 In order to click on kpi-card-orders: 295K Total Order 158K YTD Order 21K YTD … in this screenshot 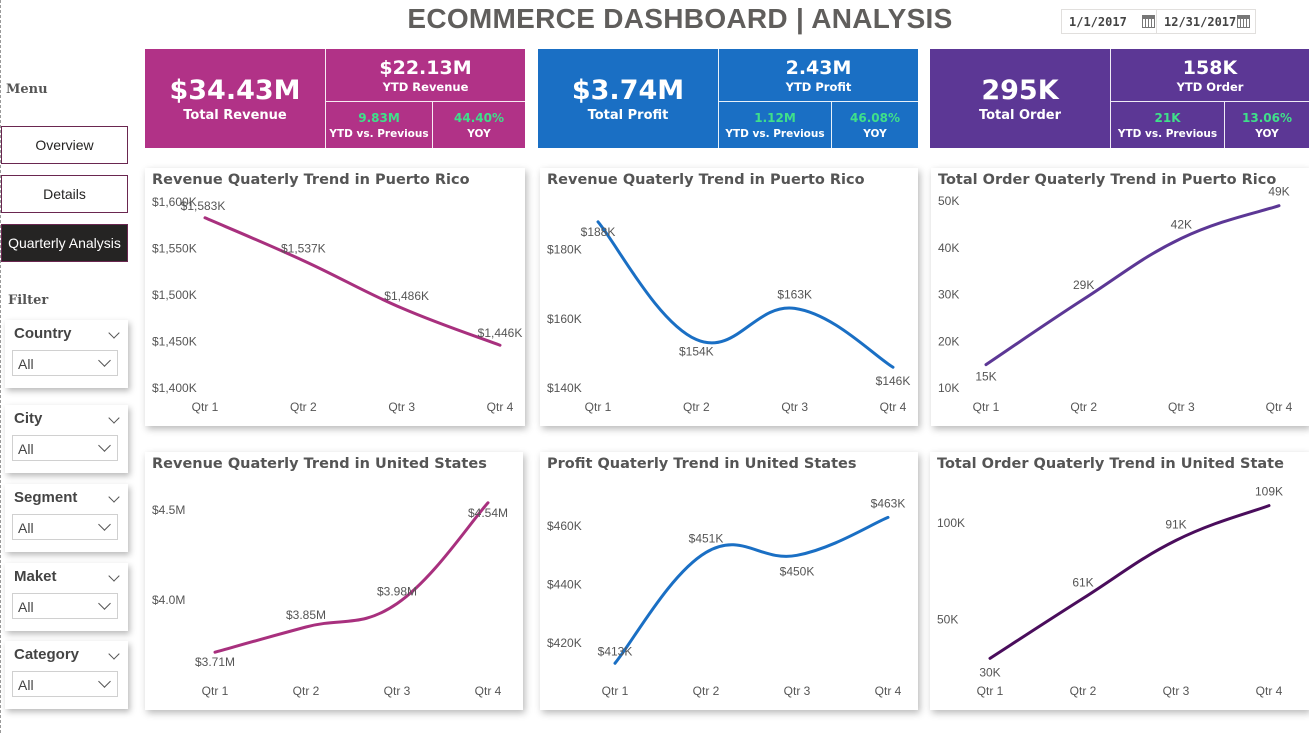, I will do `click(1119, 98)`.